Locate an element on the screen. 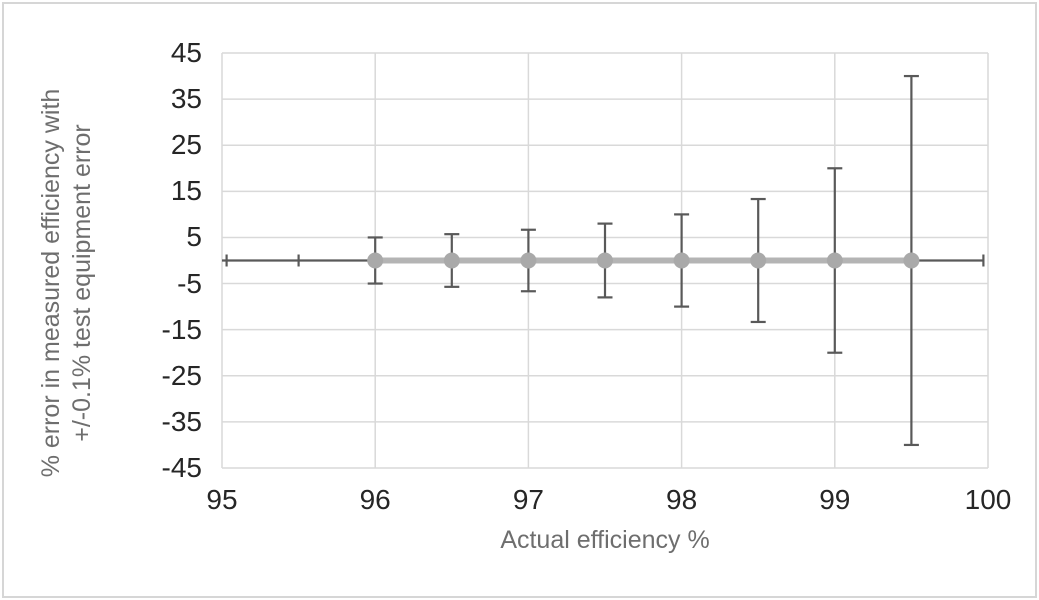 This screenshot has width=1039, height=600. y-tick-label: 45 is located at coordinates (186, 52).